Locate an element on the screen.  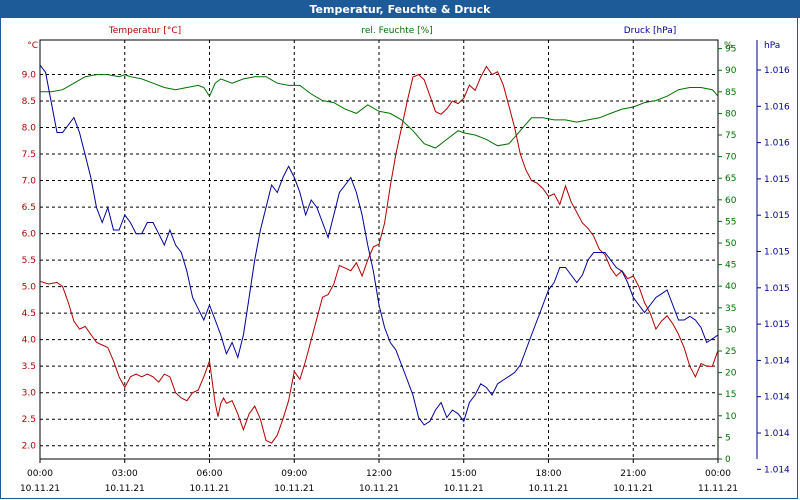
humidity-series-line is located at coordinates (379, 111).